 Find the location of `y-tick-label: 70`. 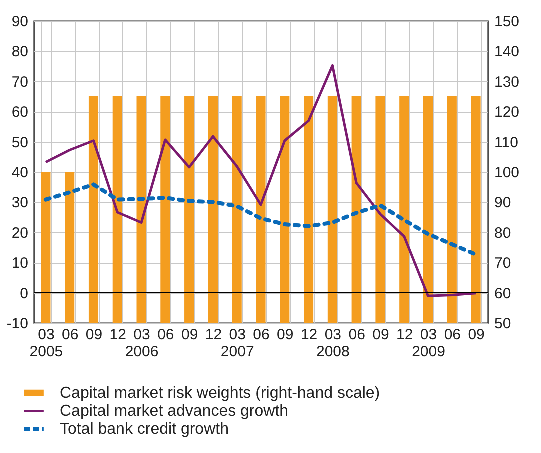

y-tick-label: 70 is located at coordinates (20, 82).